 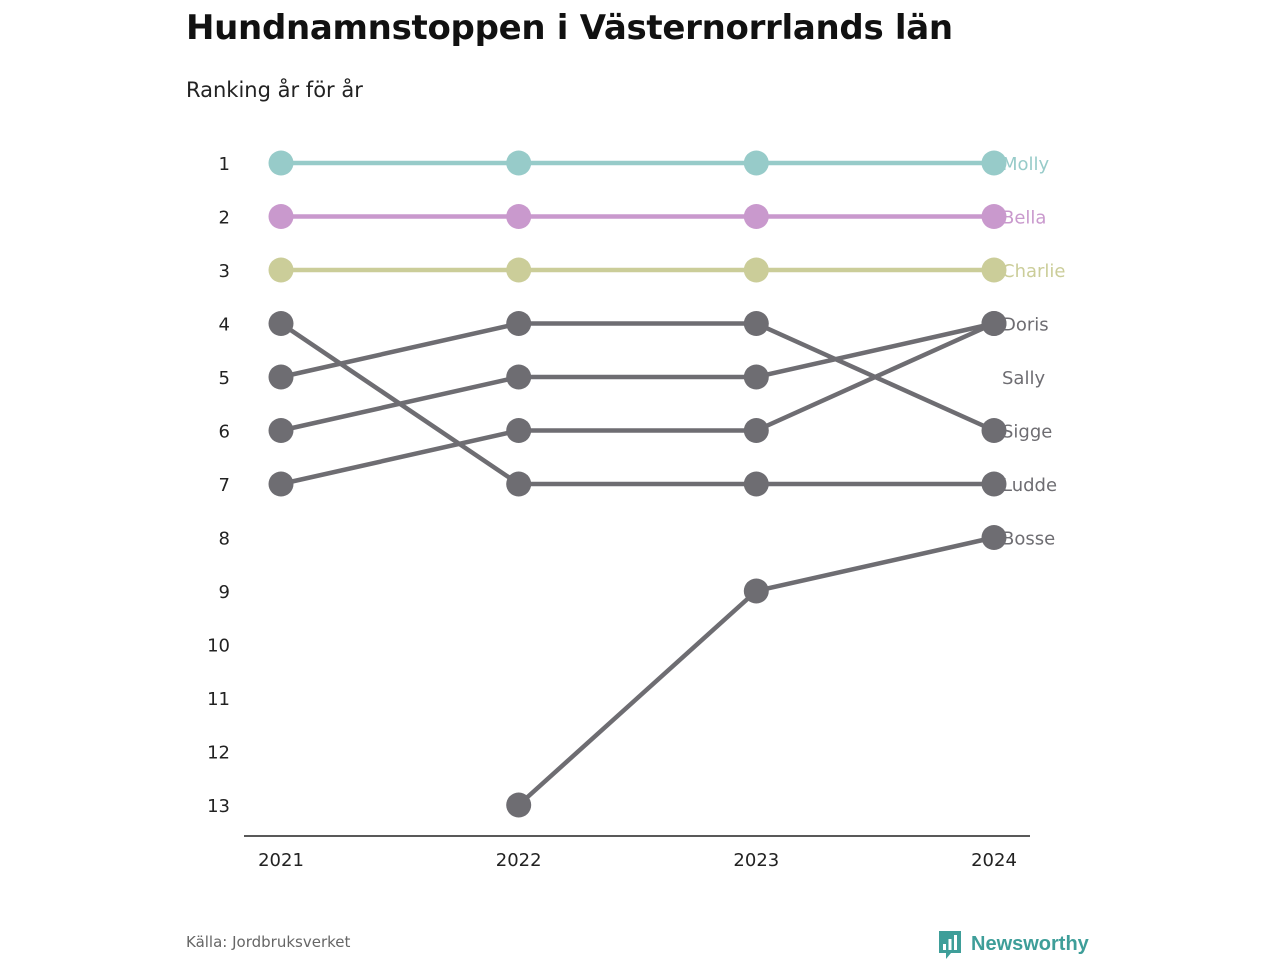 I want to click on y-tick-label: 2, so click(x=224, y=218).